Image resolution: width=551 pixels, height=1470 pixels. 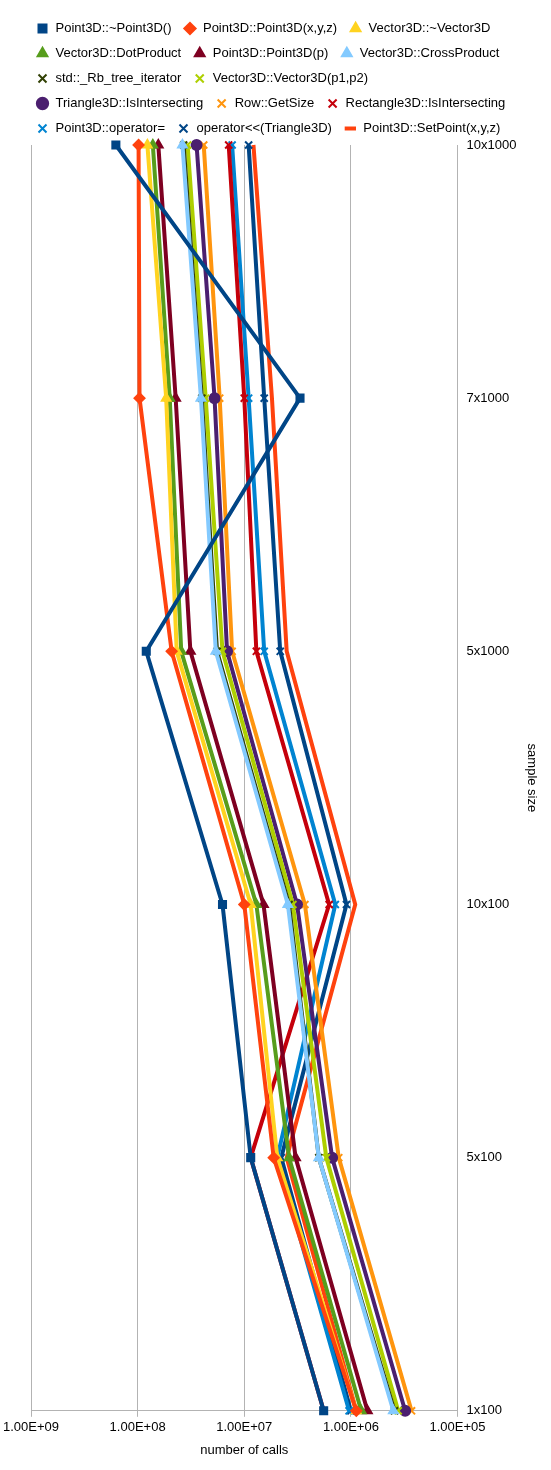 I want to click on y-tick-label: 10x1000, so click(x=491, y=144).